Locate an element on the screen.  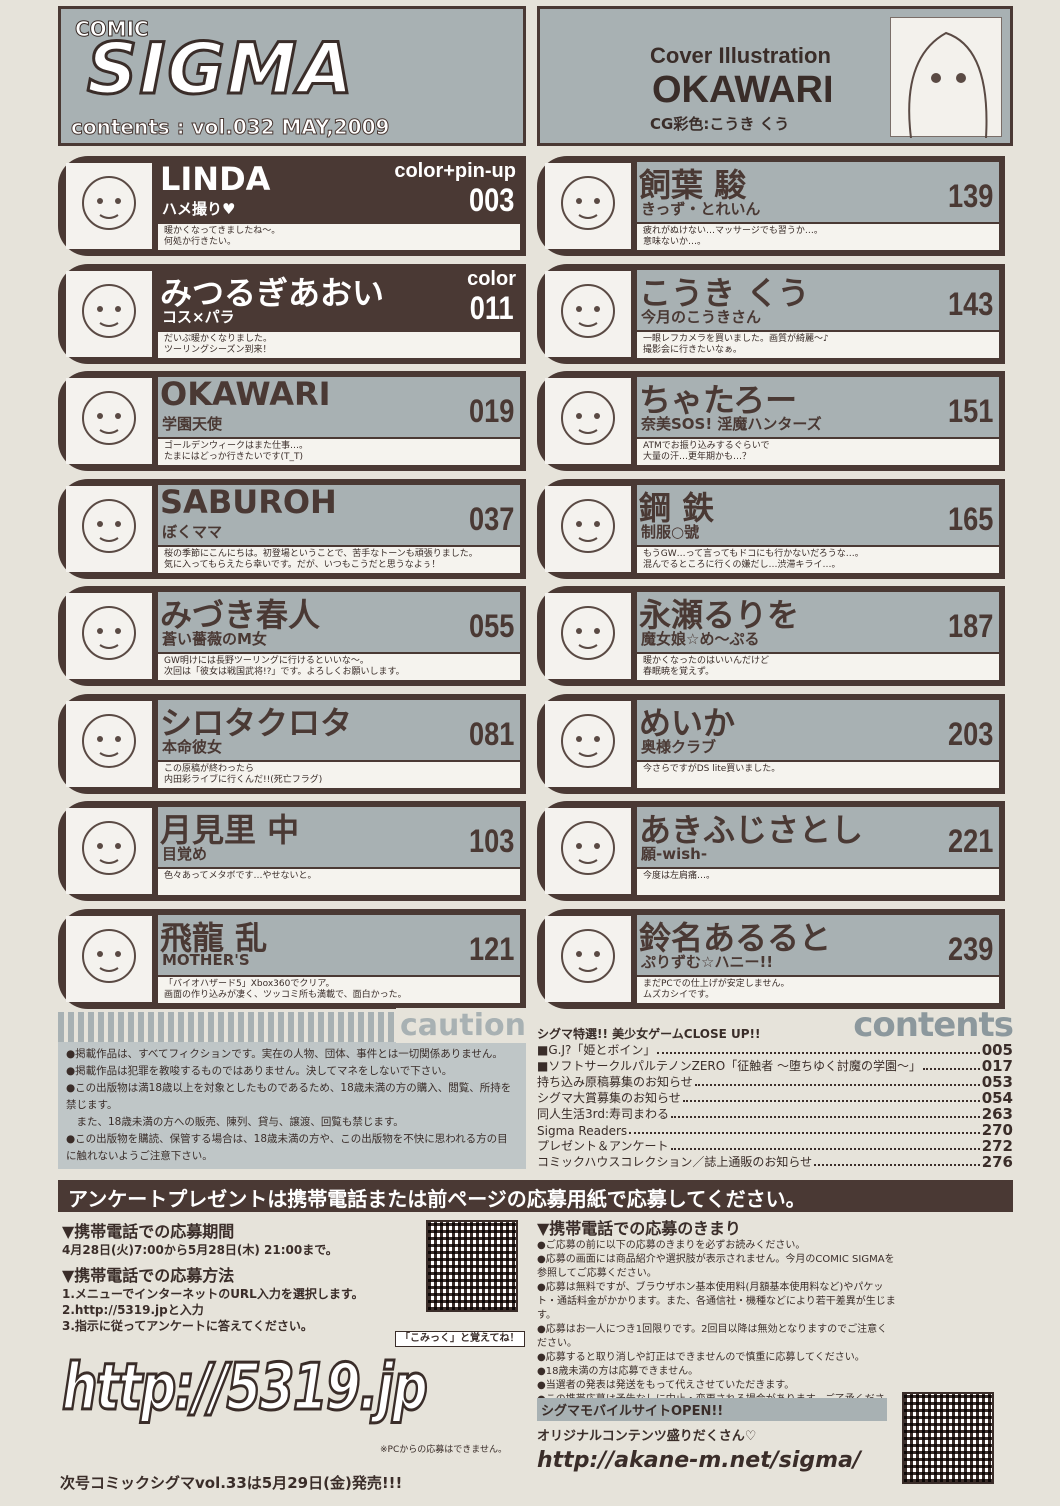
rule-line: ●当選者の発表は発送をもって代えさせていただきます。 is located at coordinates (666, 1385).